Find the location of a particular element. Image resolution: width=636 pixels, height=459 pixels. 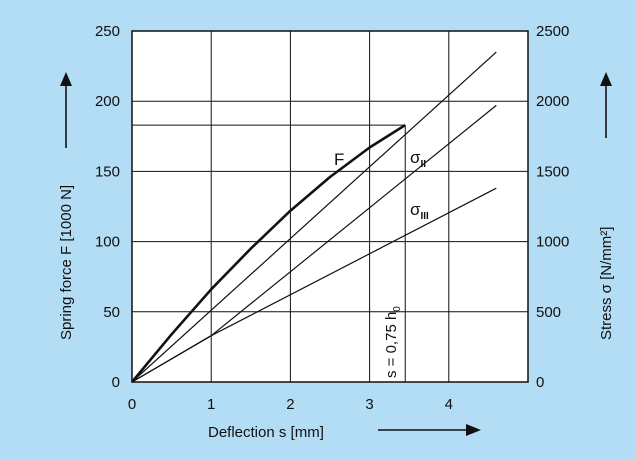

series-label-f: F is located at coordinates (339, 159).